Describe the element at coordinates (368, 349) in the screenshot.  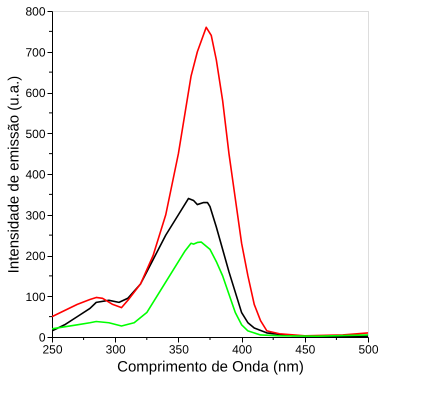
I see `x-tick-label: 500` at that location.